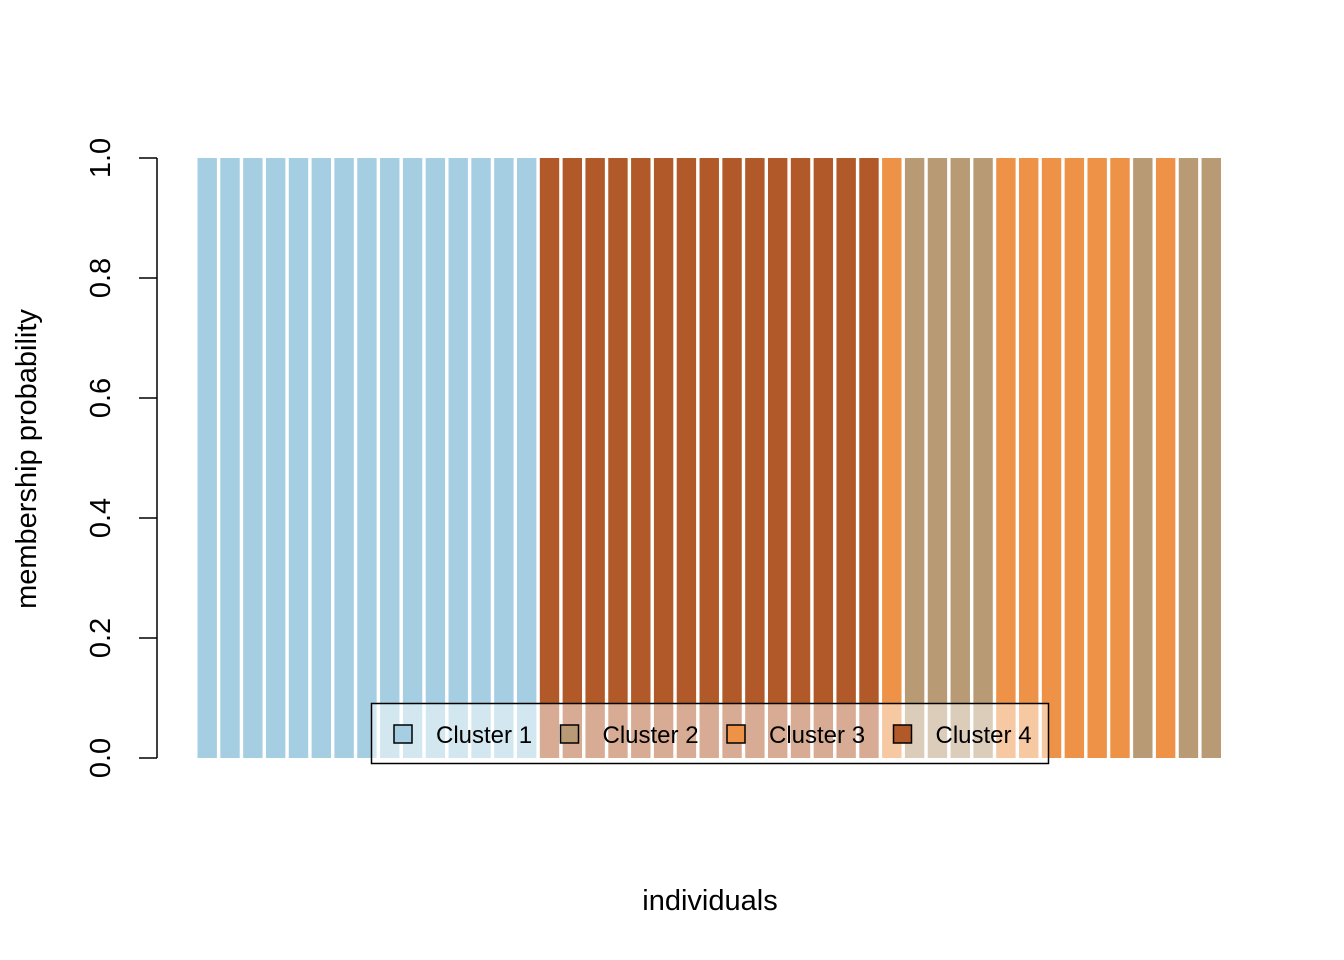 The image size is (1344, 960). I want to click on legend-label-cluster-1: Cluster 1, so click(484, 735).